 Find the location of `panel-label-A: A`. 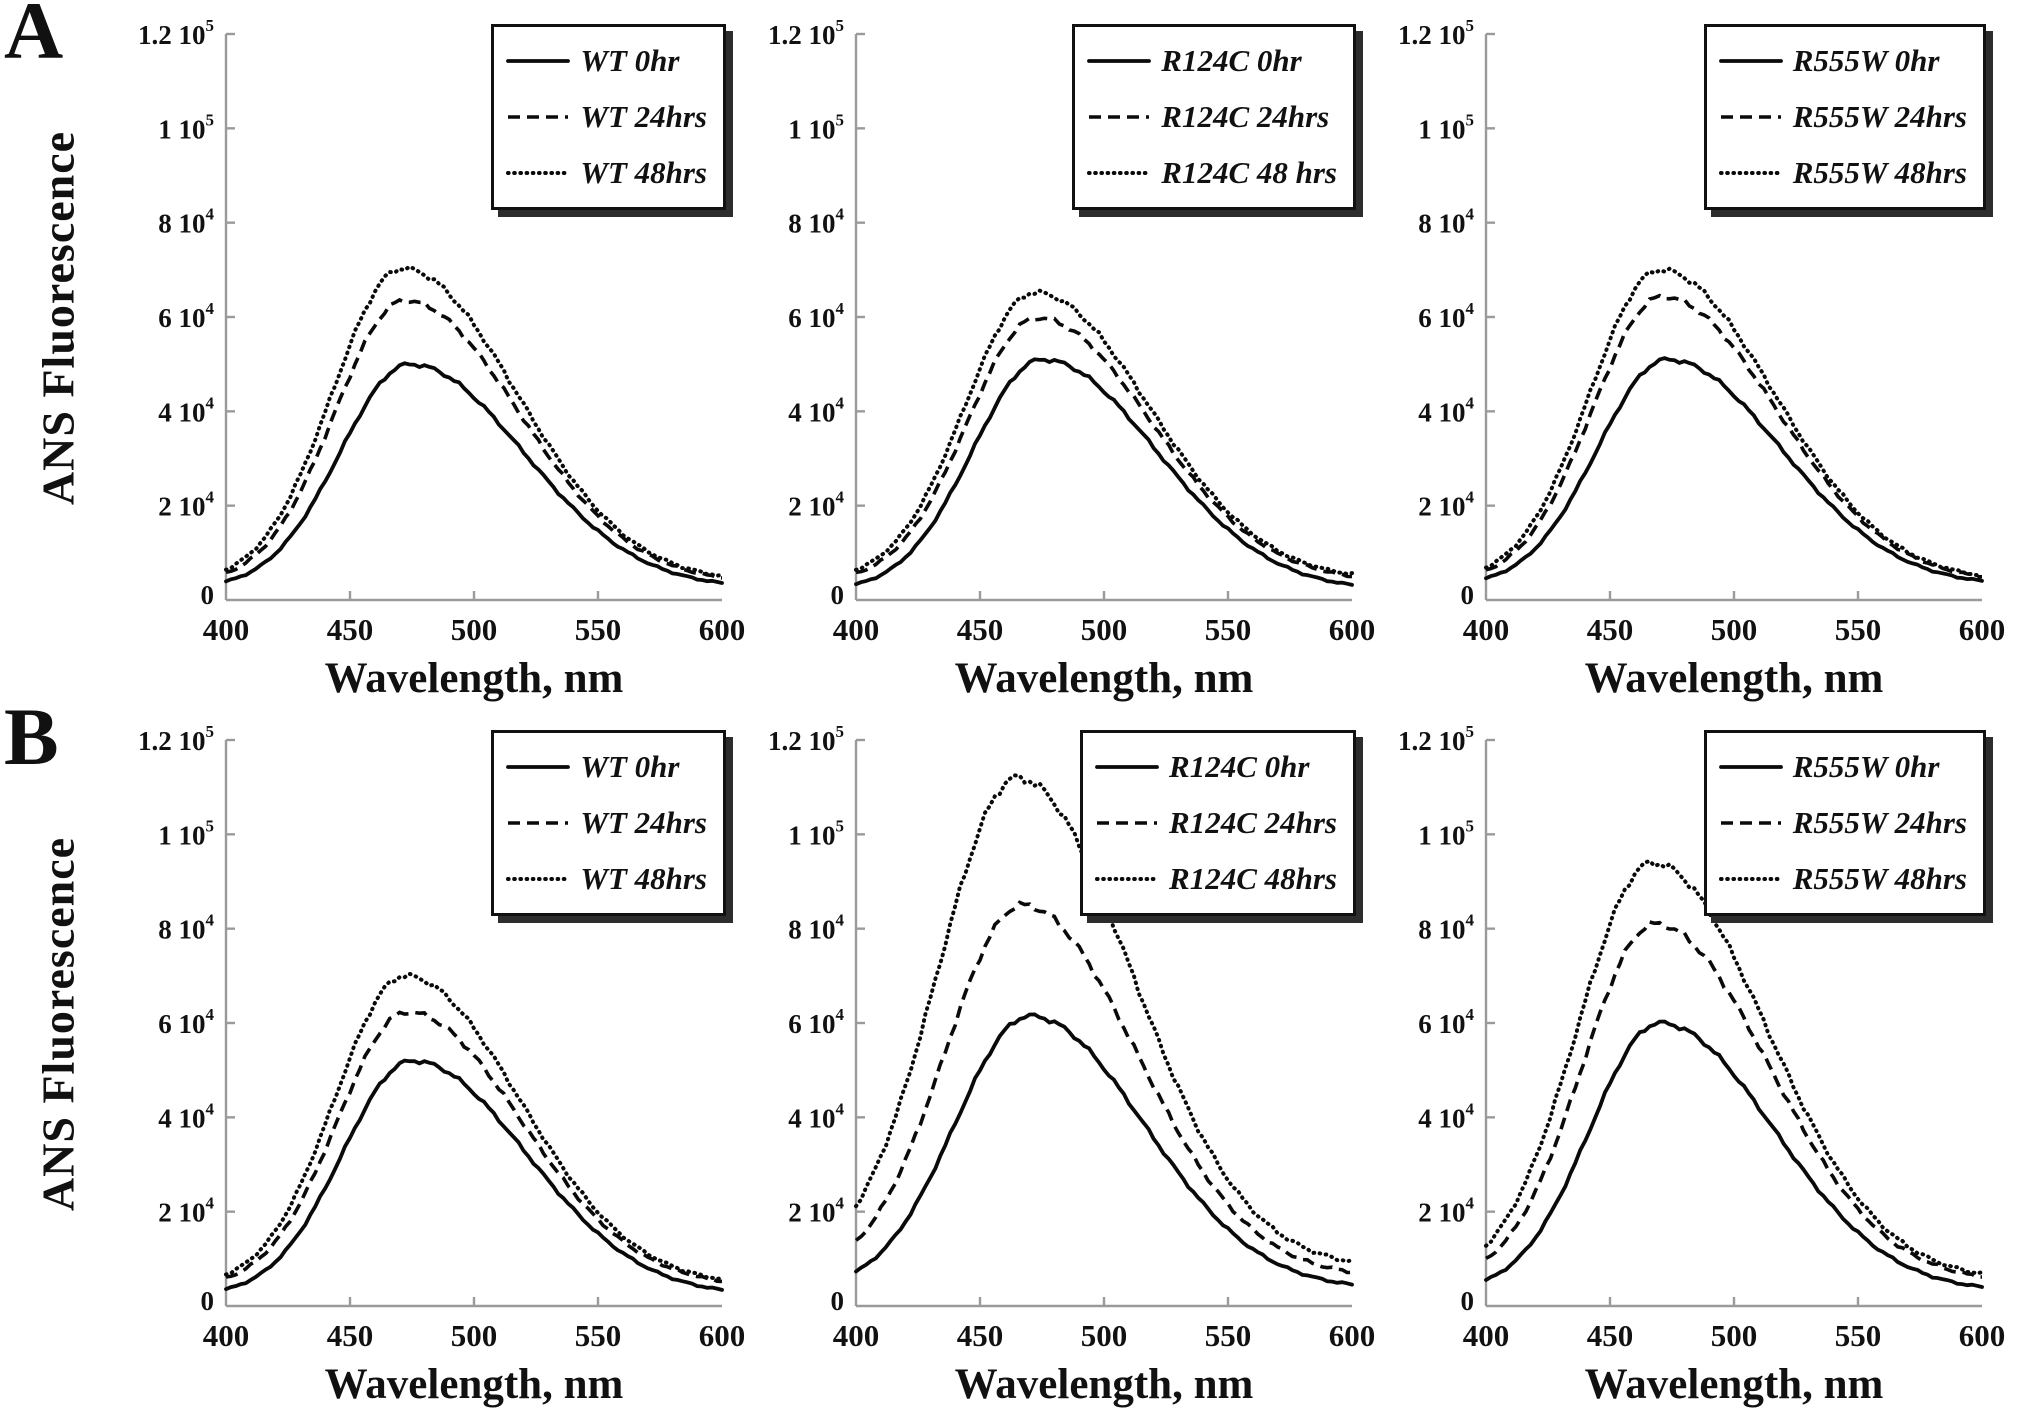

panel-label-A: A is located at coordinates (34, 38).